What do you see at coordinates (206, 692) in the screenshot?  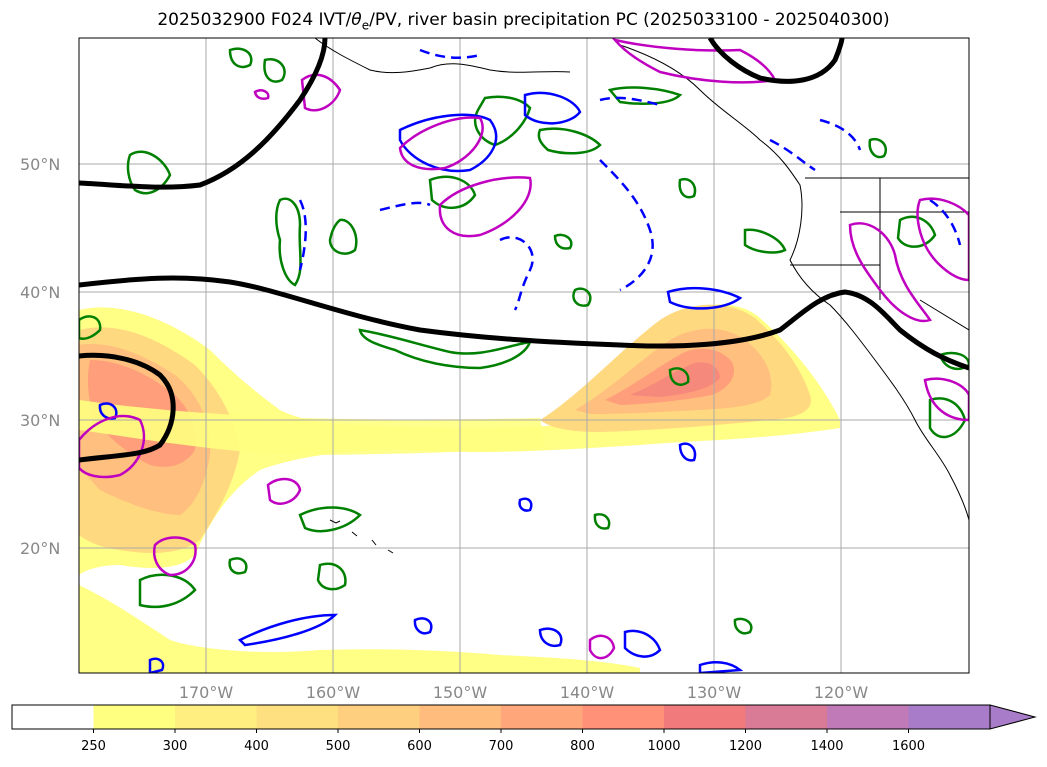 I see `lon-label-170w: 170°W` at bounding box center [206, 692].